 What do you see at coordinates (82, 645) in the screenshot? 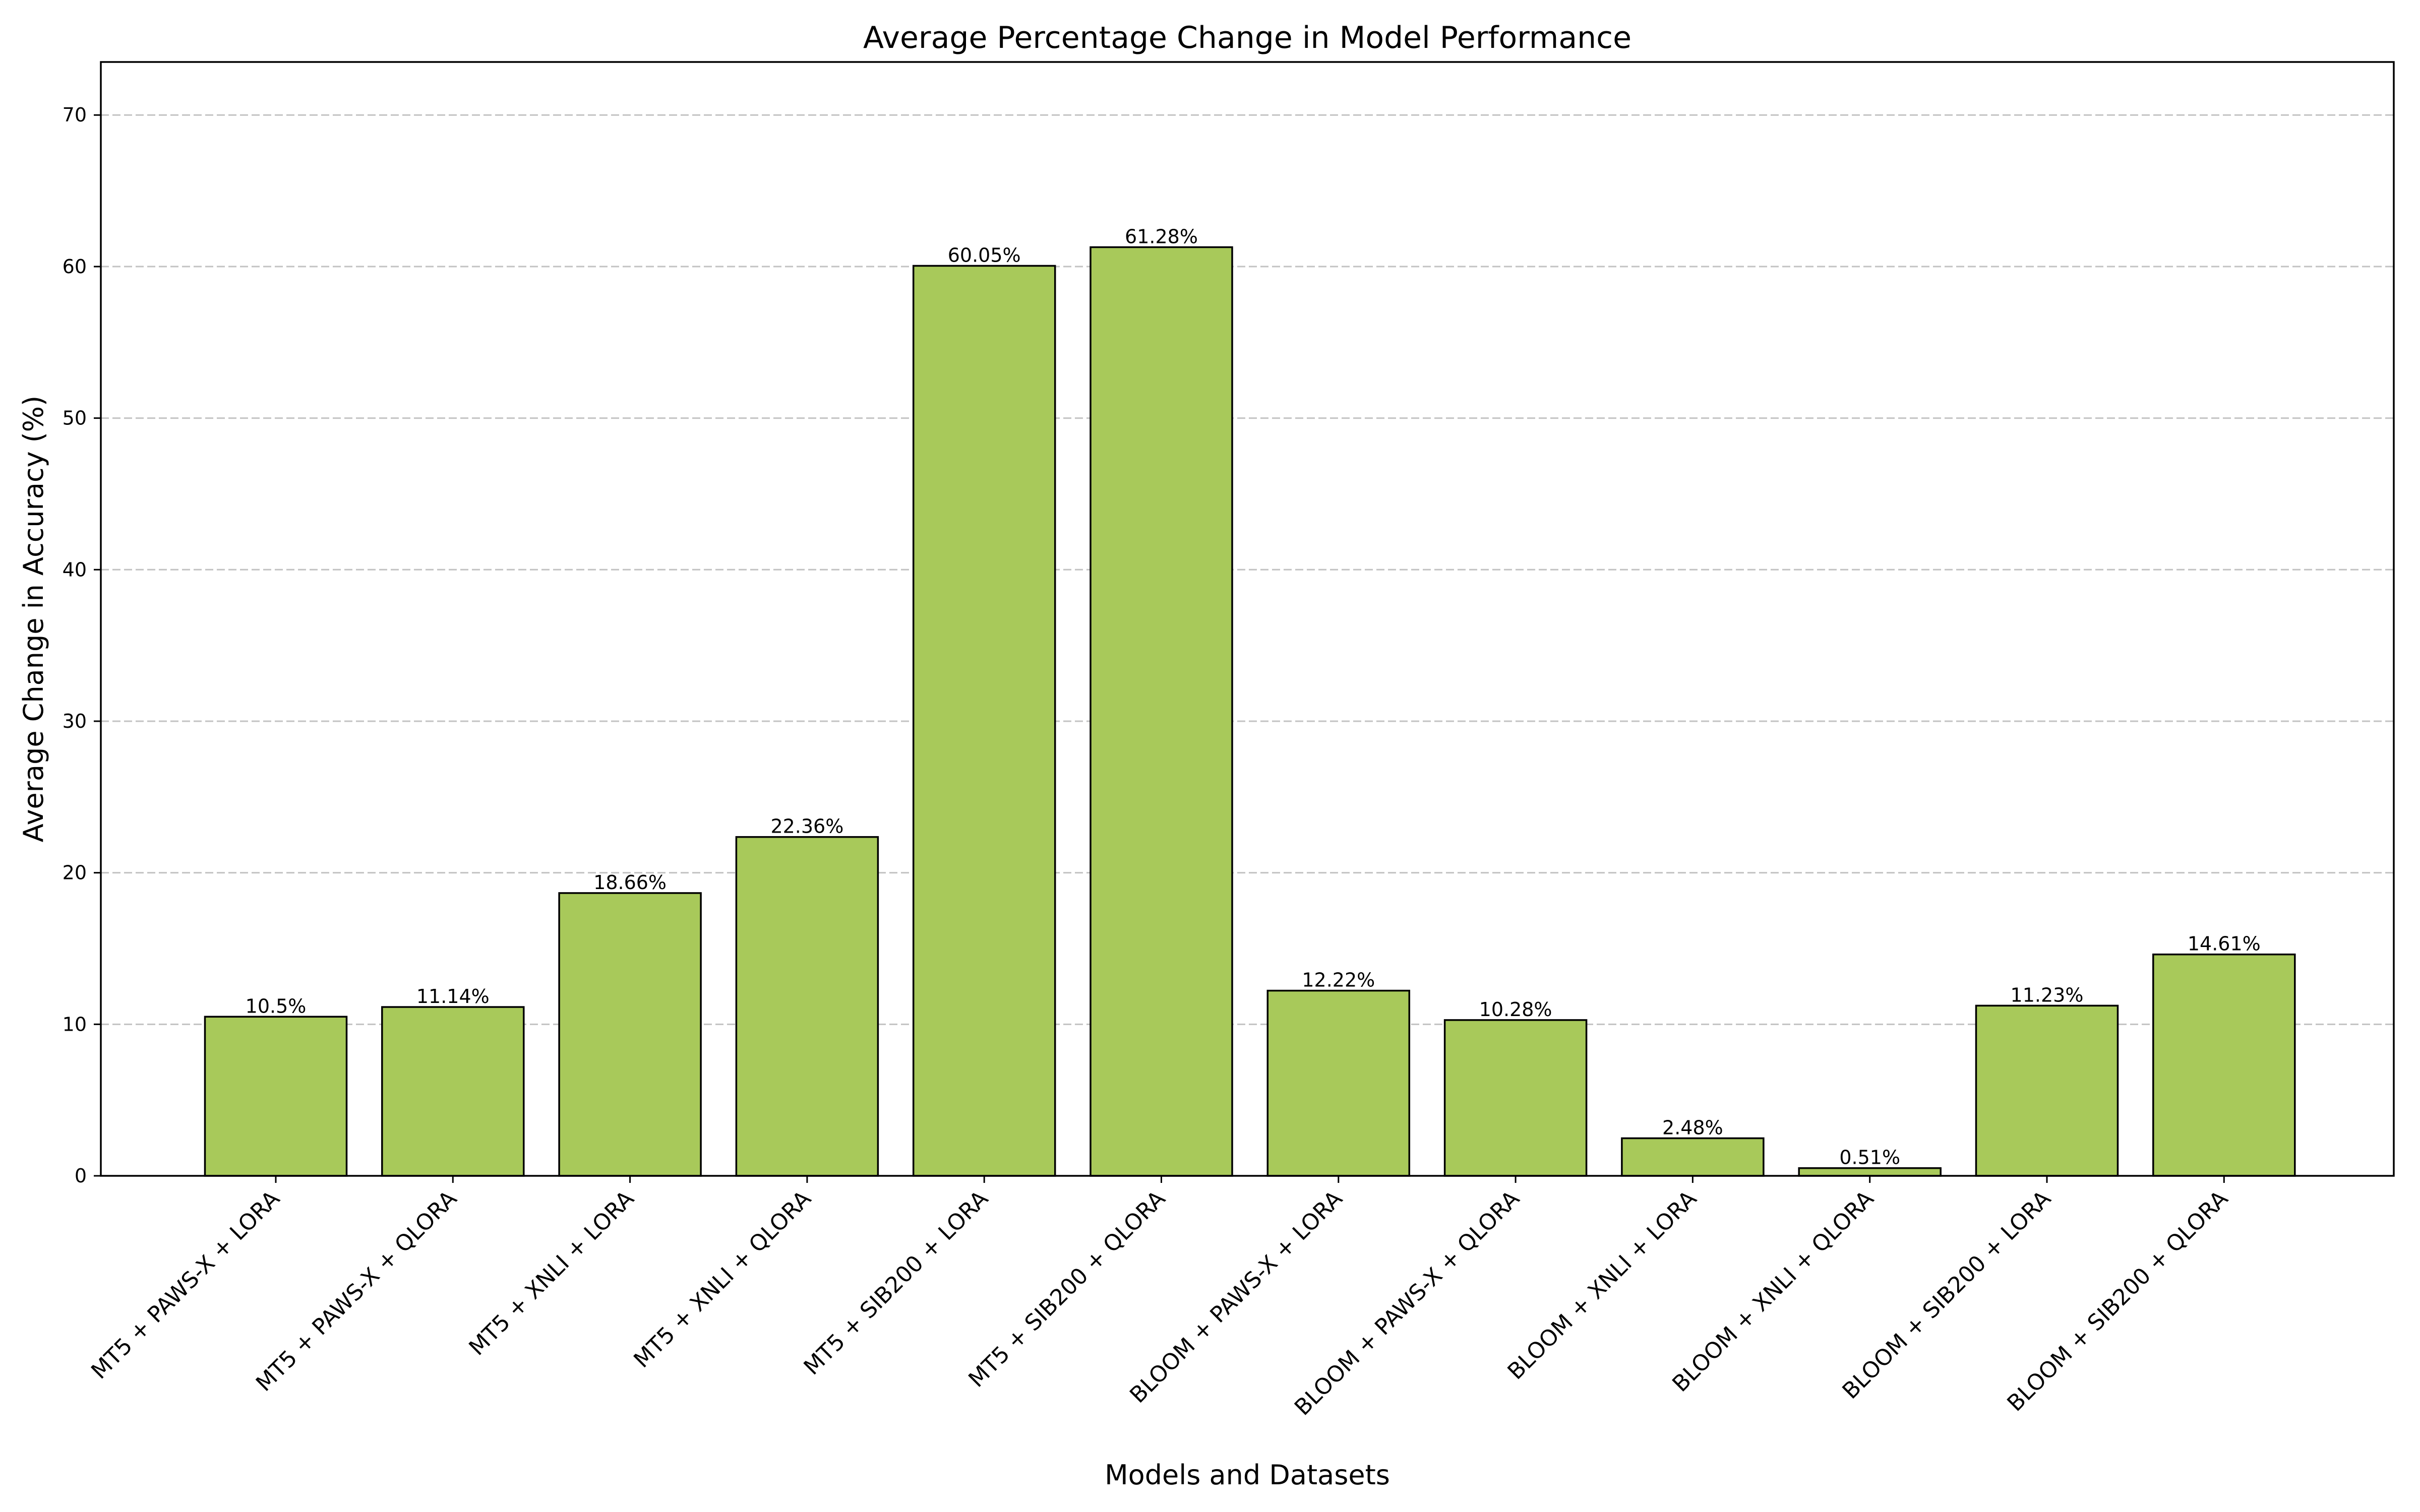
I see `y-axis-ticks: 0 10 20 30 40 50 60 70` at bounding box center [82, 645].